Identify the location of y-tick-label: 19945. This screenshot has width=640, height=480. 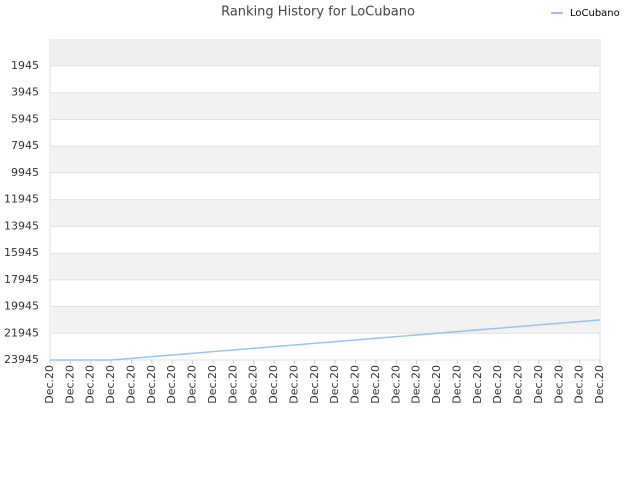
(21, 306).